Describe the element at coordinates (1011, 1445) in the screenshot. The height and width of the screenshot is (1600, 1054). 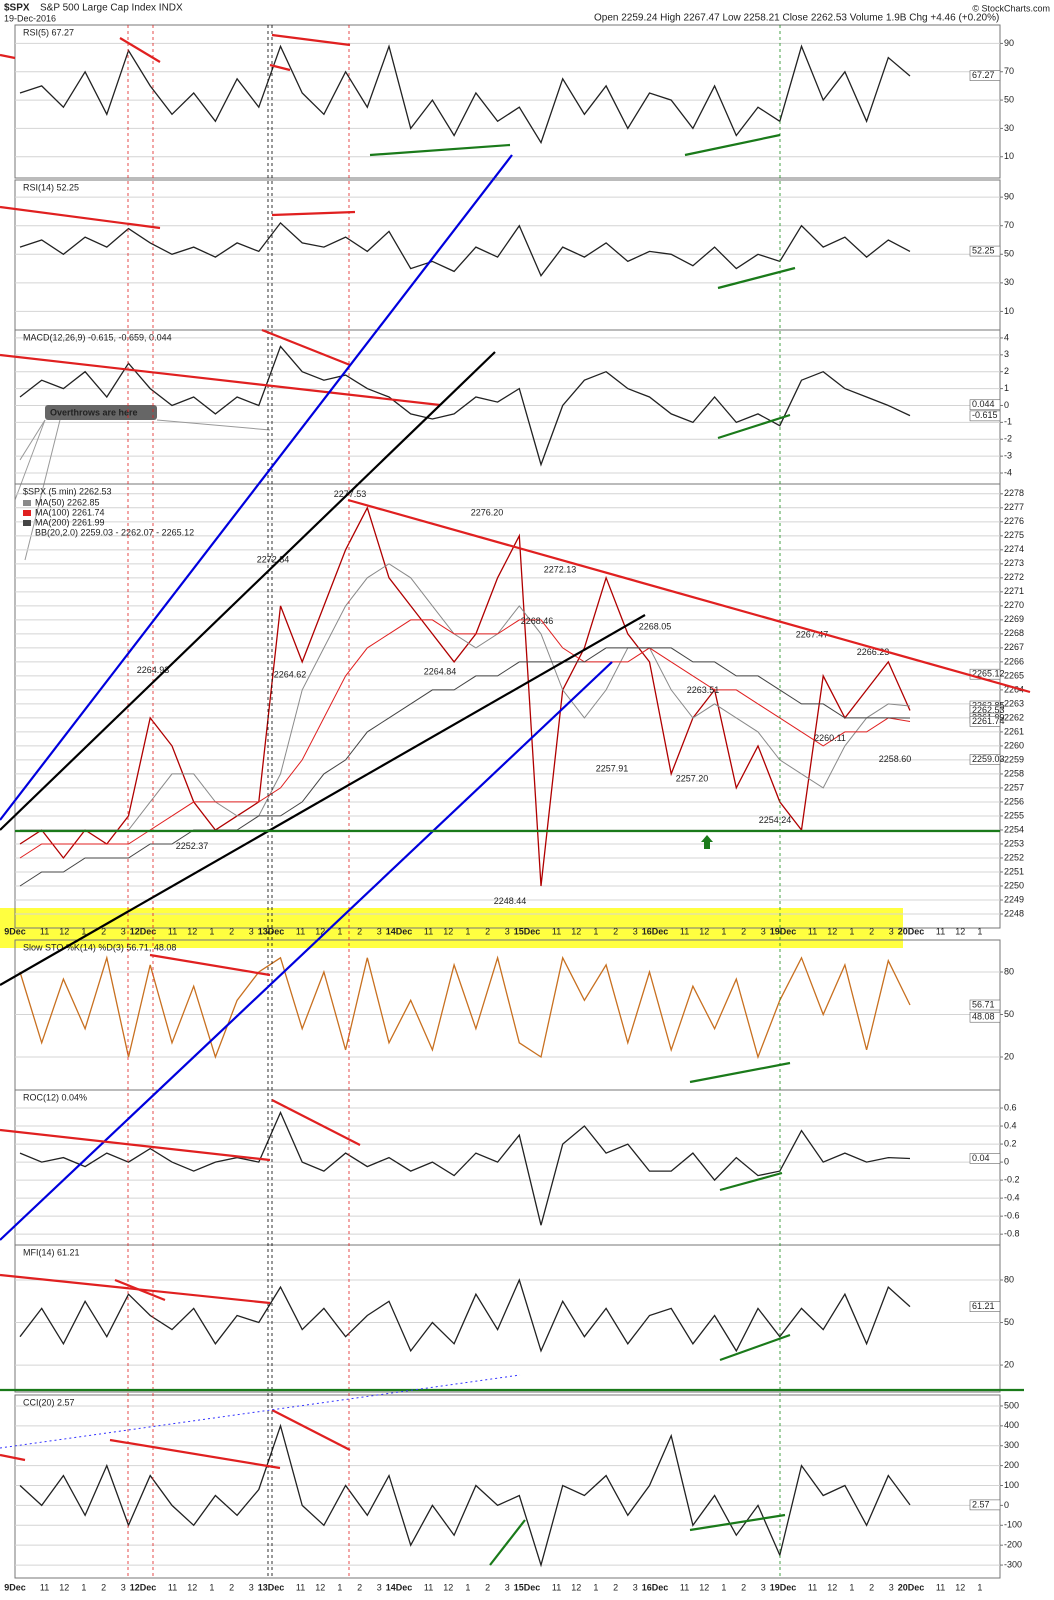
I see `y-tick-label: 300` at that location.